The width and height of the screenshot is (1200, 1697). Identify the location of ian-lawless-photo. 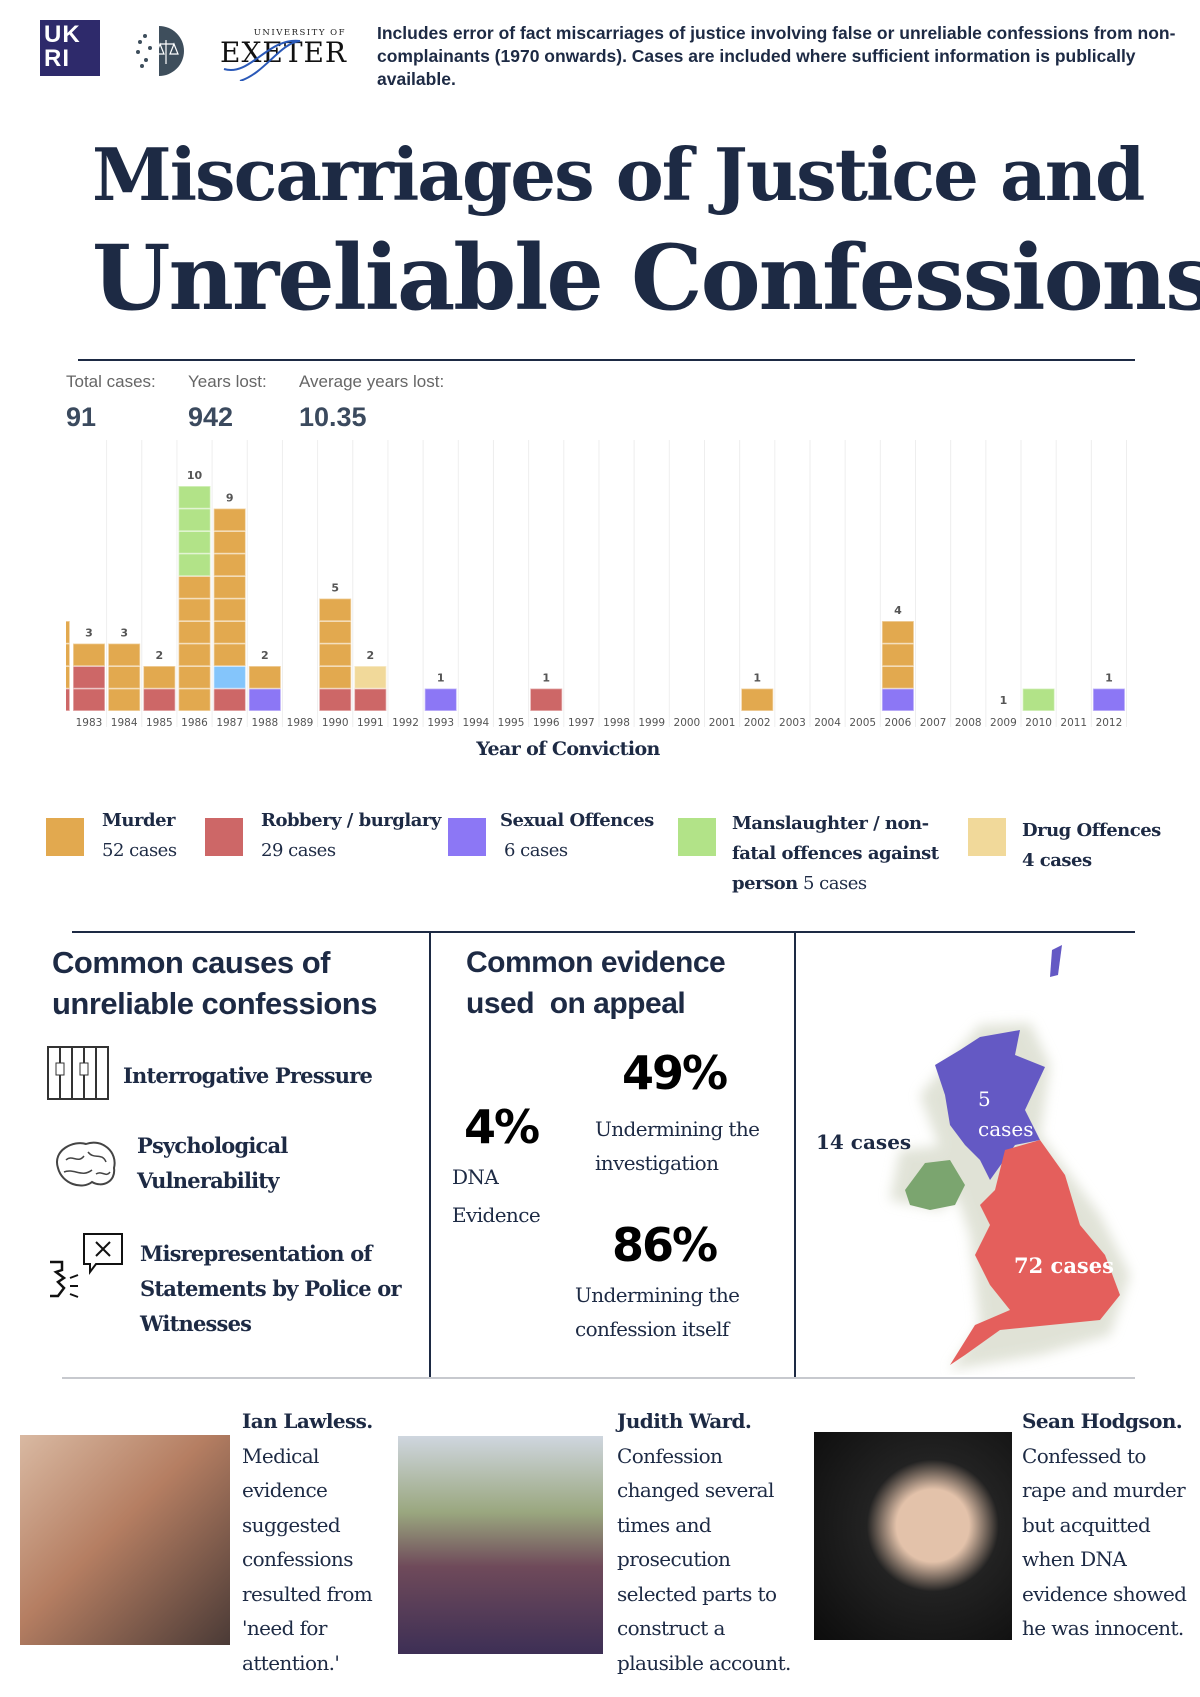
(125, 1540).